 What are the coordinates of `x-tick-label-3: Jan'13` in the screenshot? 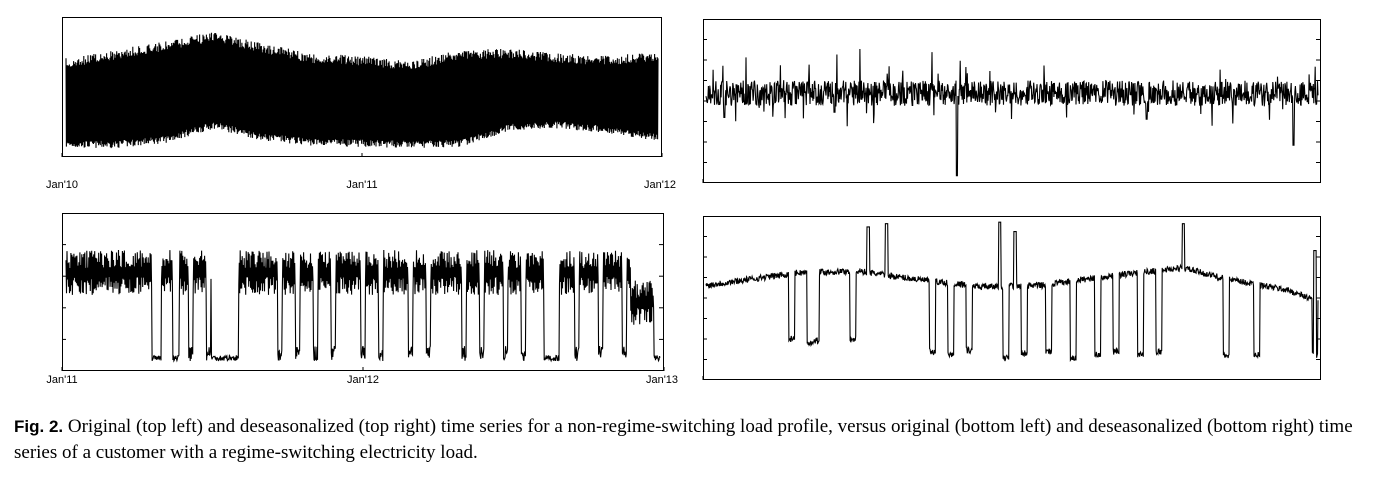 It's located at (662, 380).